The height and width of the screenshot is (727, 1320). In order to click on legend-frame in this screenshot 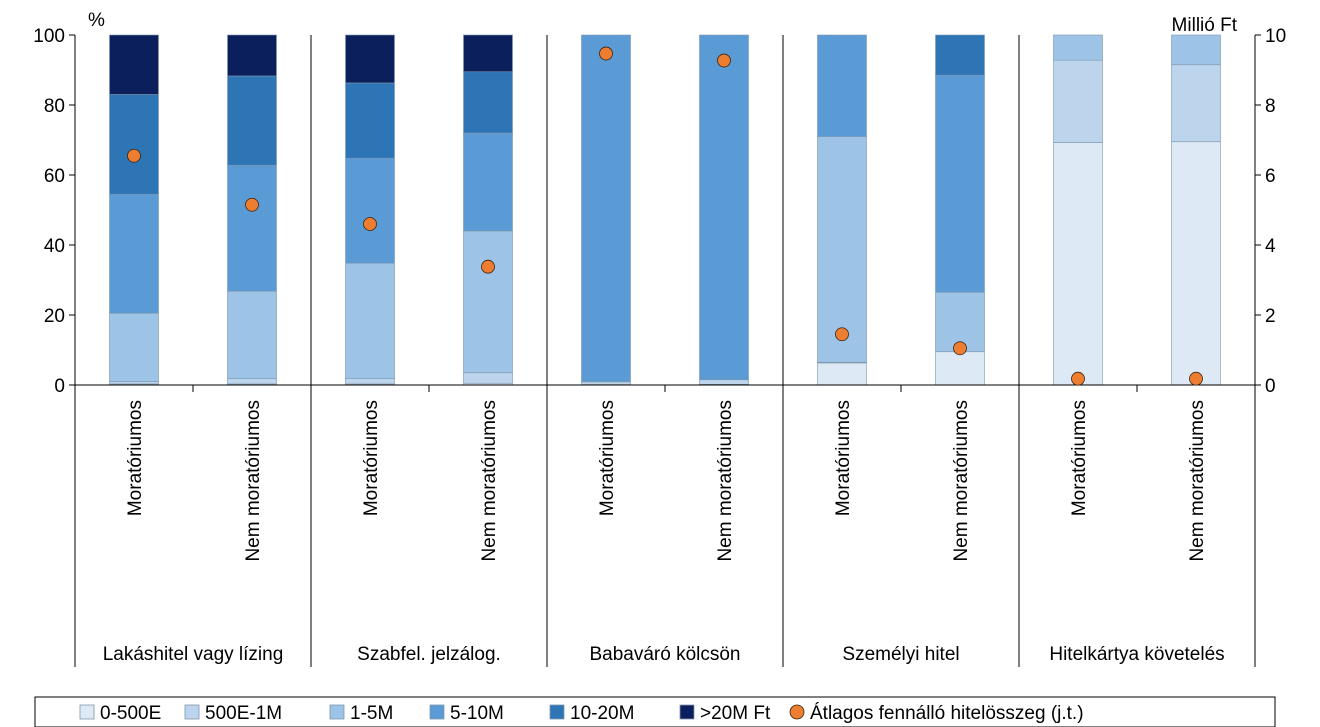, I will do `click(655, 711)`.